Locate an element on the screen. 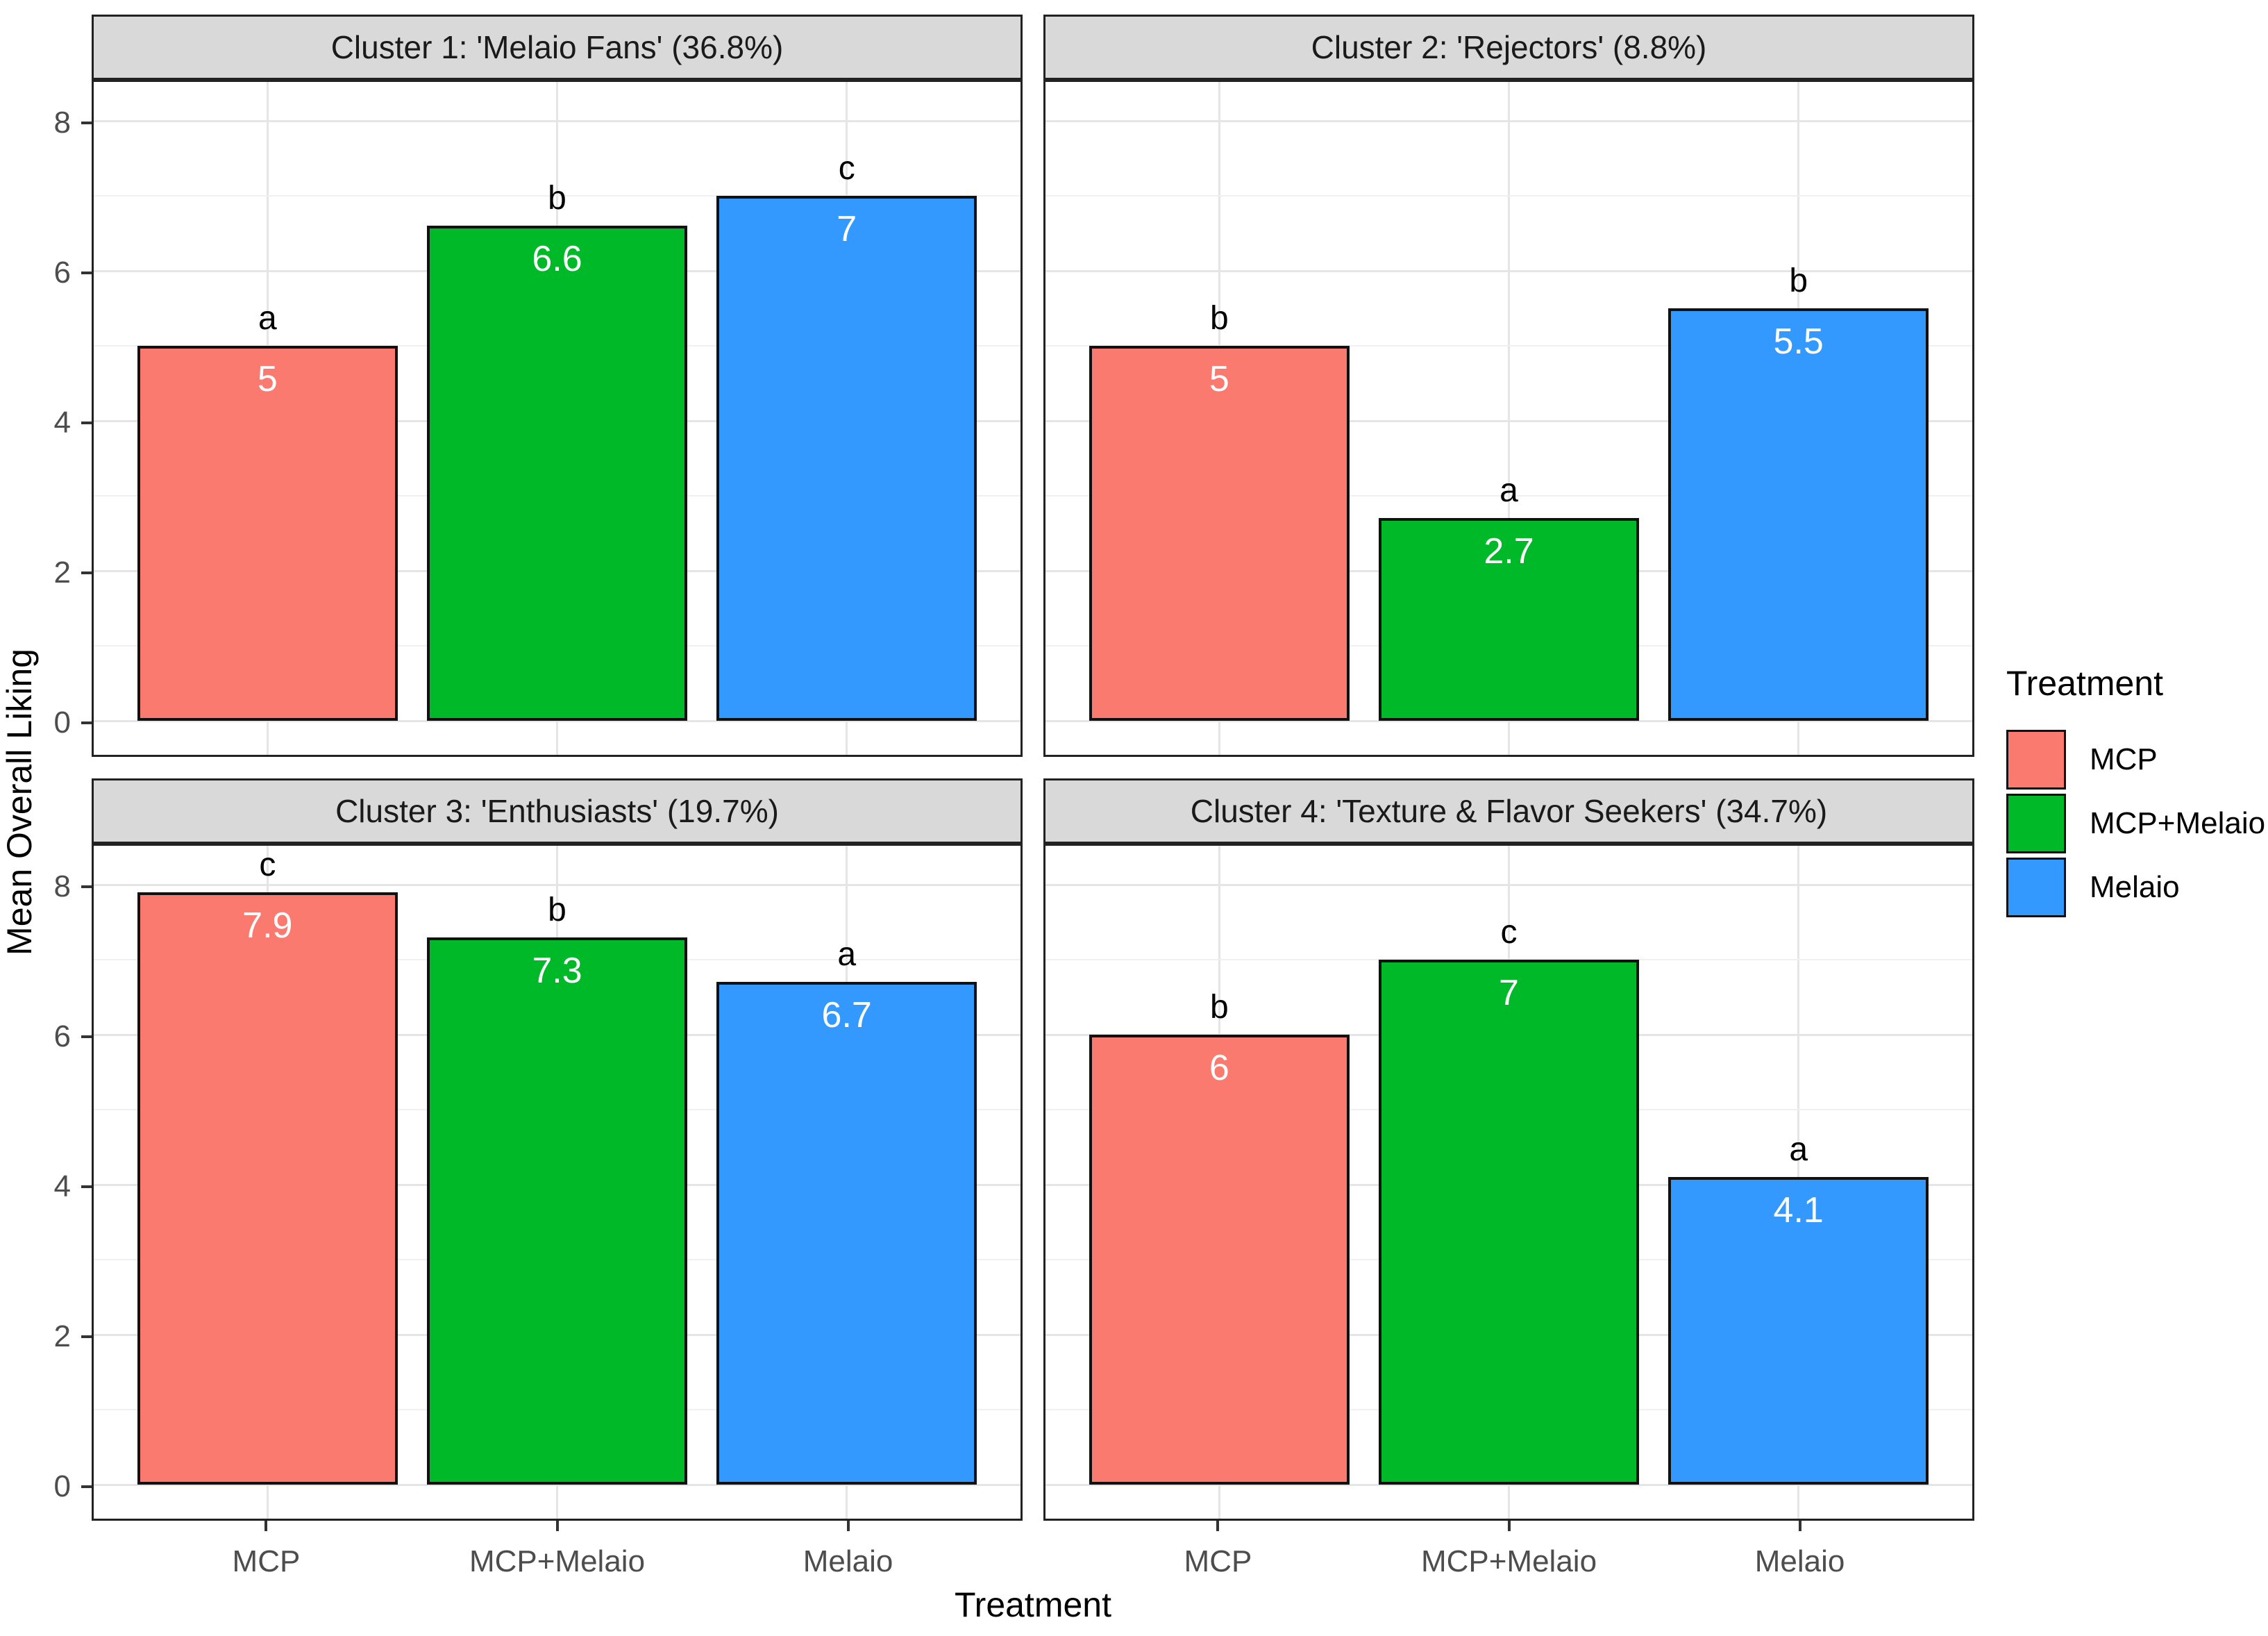 The height and width of the screenshot is (1636, 2268). bar-value-label: 4.1 is located at coordinates (1798, 1210).